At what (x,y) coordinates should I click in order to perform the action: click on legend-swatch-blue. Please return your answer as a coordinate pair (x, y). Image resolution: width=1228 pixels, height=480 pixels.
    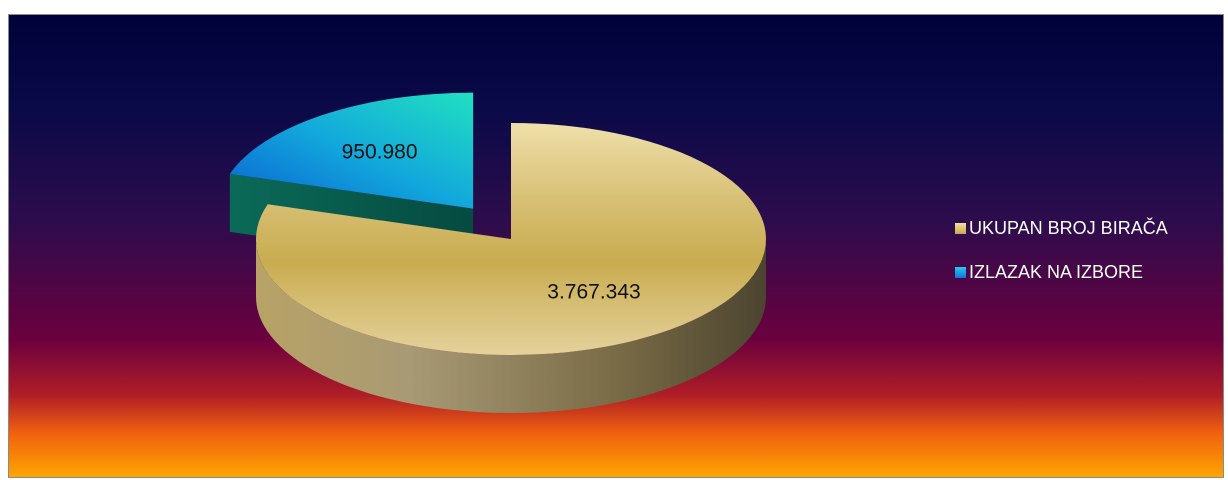
    Looking at the image, I should click on (960, 272).